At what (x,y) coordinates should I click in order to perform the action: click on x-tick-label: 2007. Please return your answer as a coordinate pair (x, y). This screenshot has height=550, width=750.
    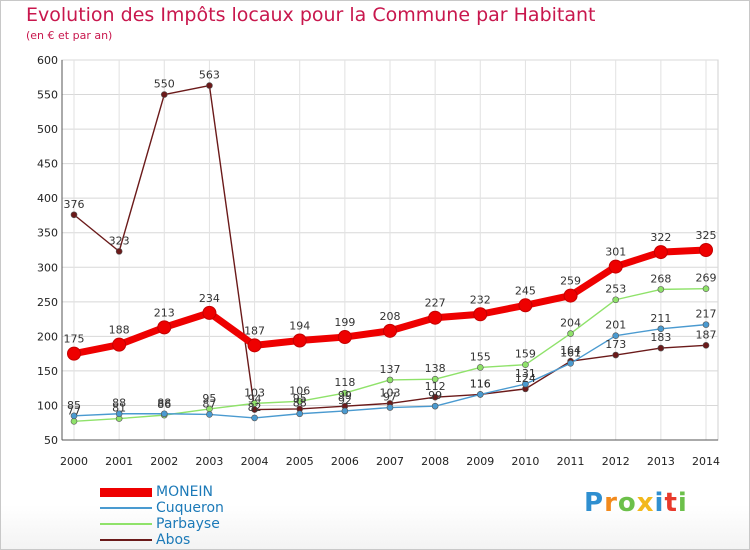
    Looking at the image, I should click on (390, 461).